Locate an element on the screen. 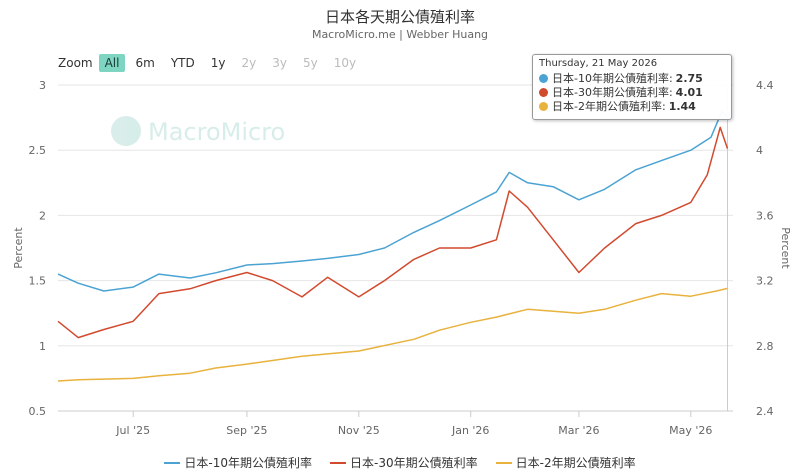  zoom-ytd-button: YTD is located at coordinates (182, 63).